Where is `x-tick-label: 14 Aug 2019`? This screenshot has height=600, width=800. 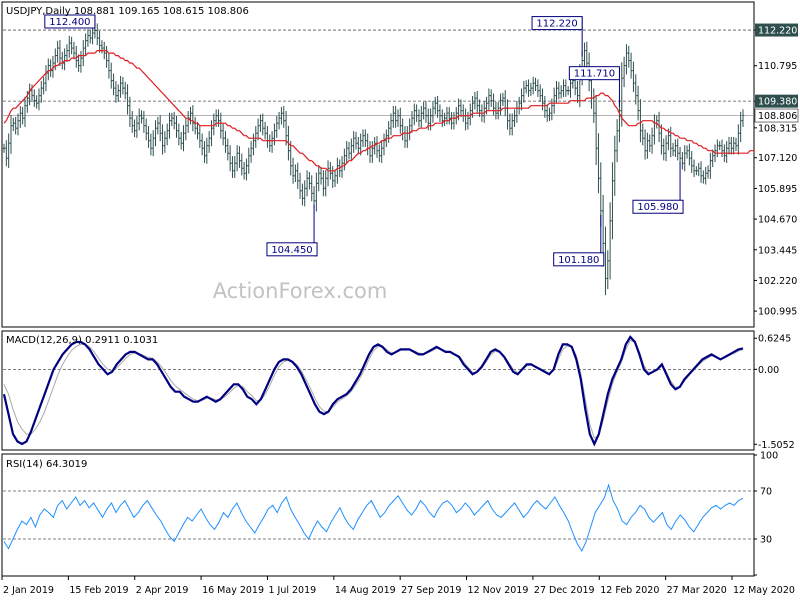 x-tick-label: 14 Aug 2019 is located at coordinates (365, 590).